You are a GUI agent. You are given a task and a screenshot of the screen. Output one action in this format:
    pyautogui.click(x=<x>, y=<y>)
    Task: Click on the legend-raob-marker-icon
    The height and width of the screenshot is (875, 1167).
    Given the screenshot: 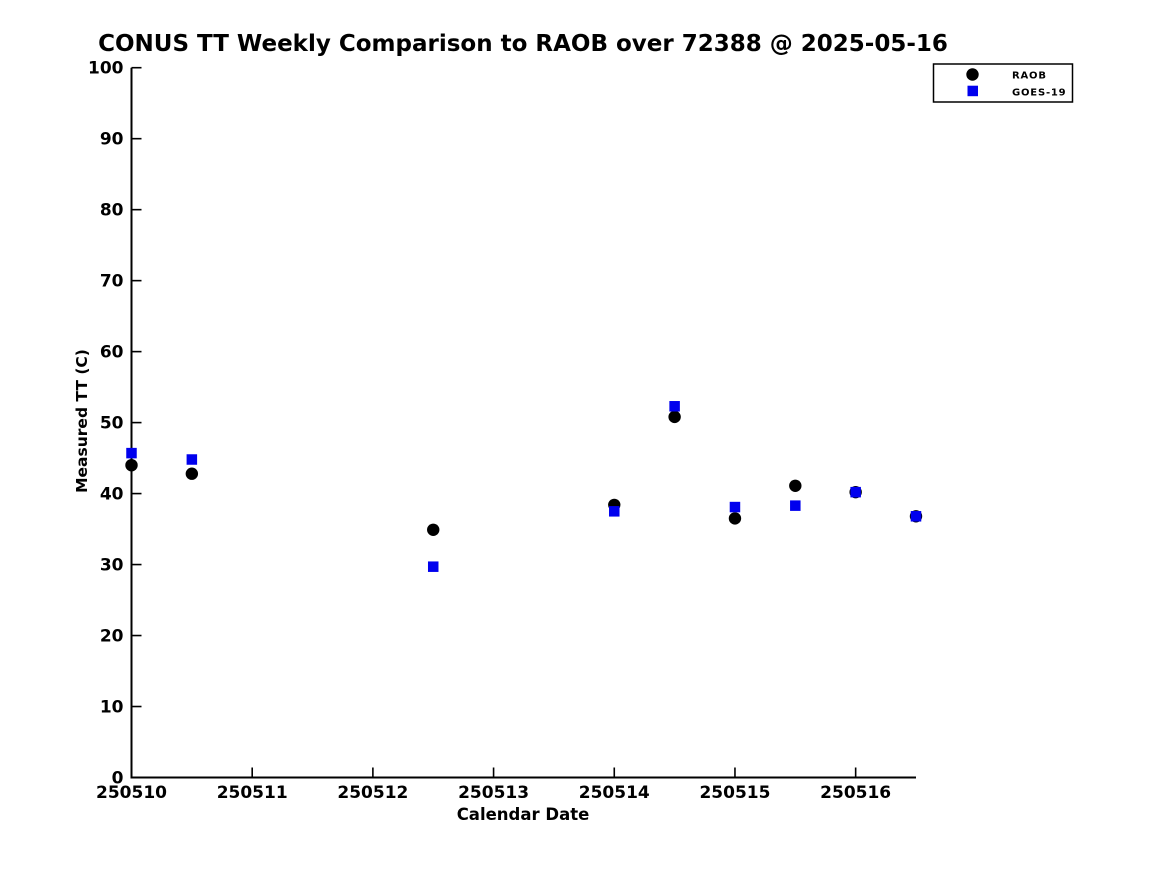 What is the action you would take?
    pyautogui.click(x=972, y=74)
    